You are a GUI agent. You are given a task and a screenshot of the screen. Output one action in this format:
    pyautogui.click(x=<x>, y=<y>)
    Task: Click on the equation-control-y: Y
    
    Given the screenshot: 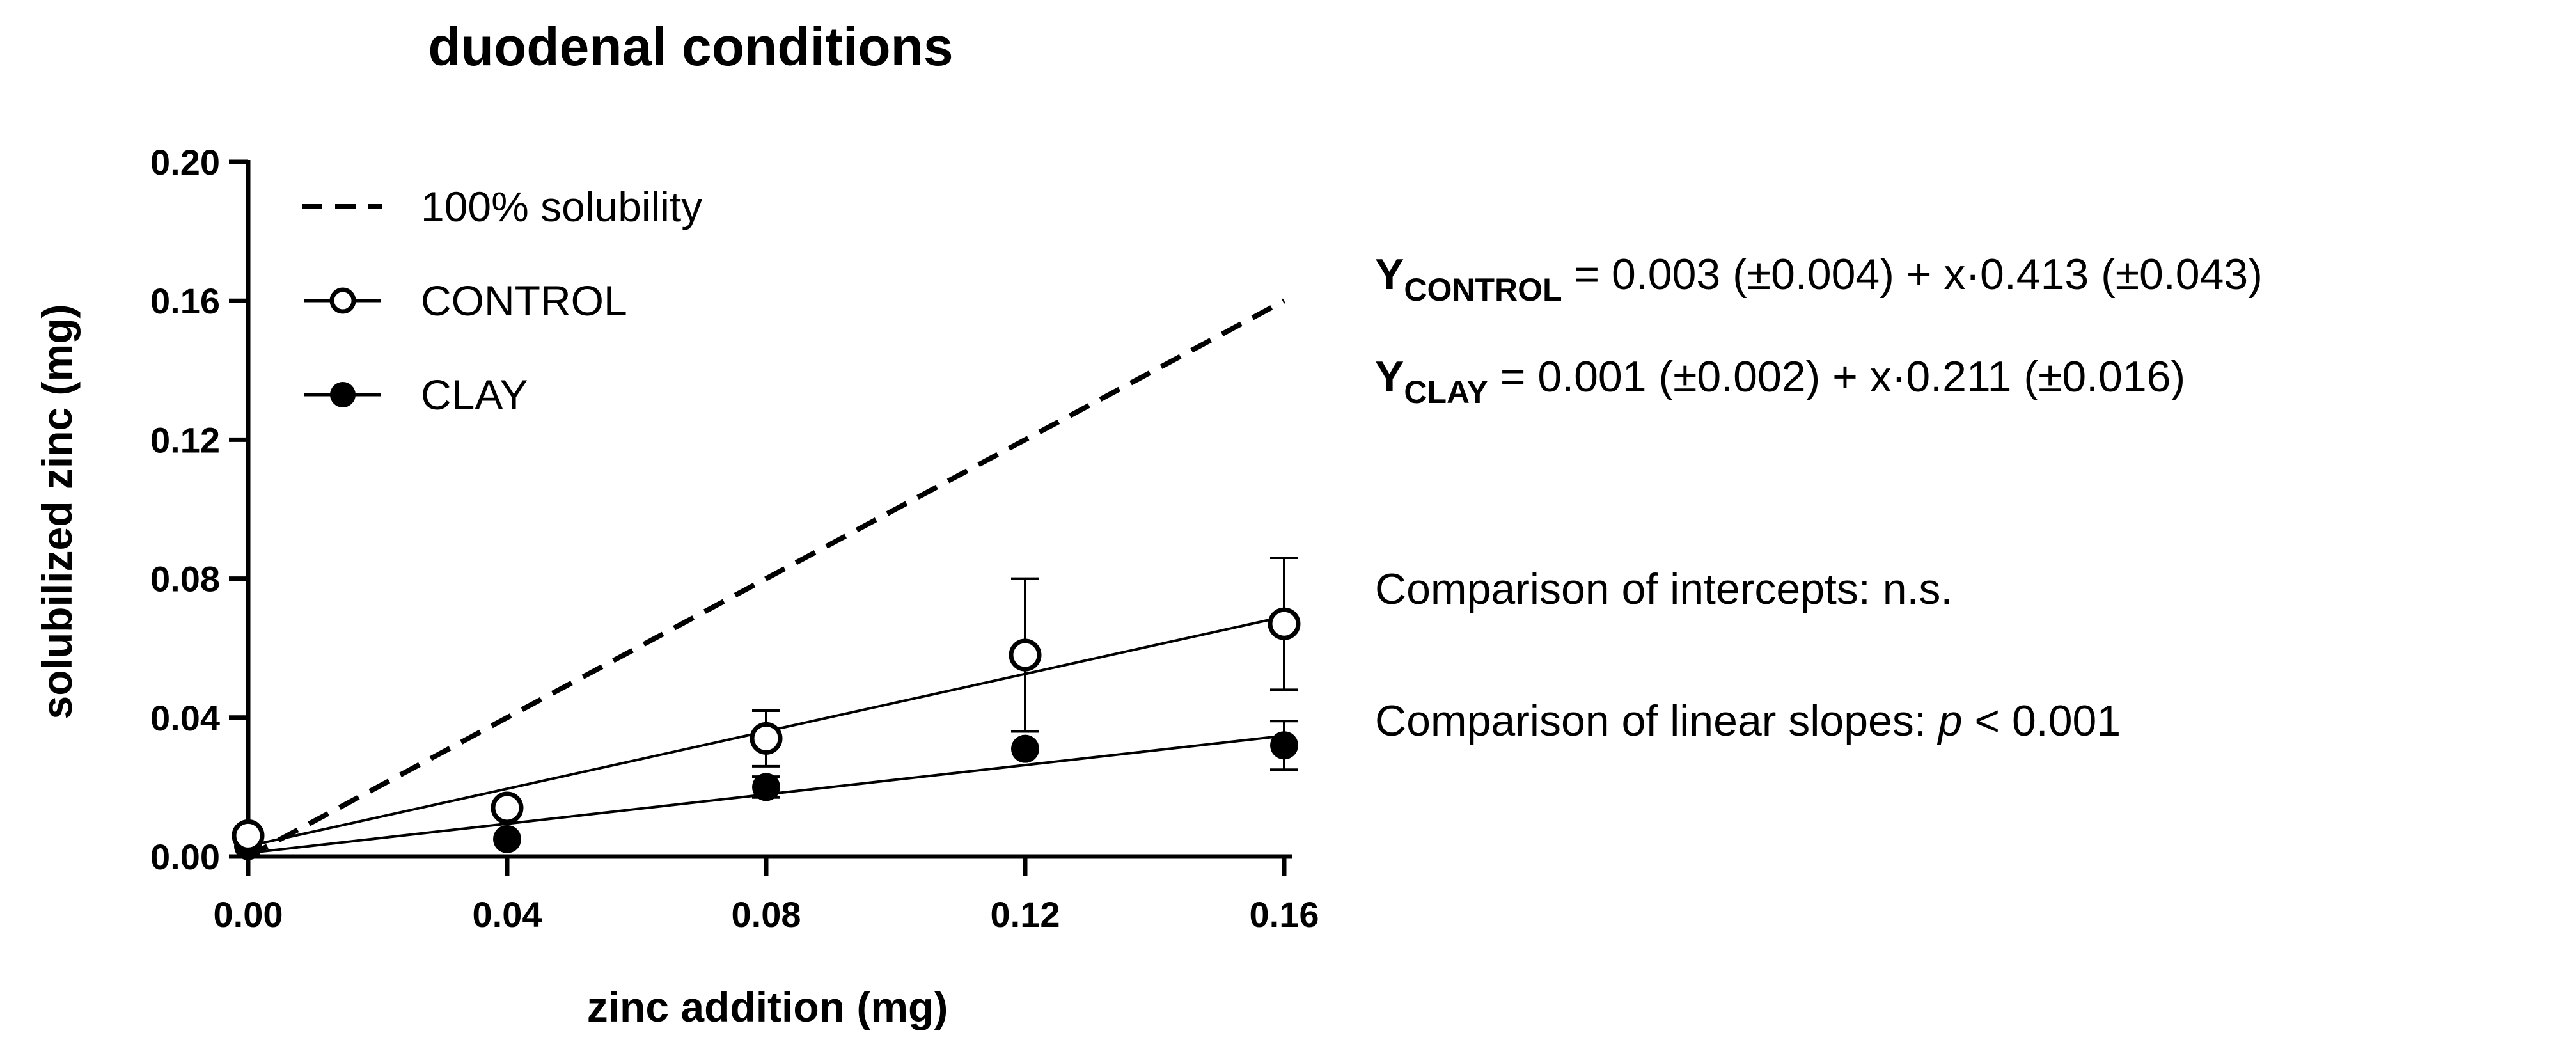 What is the action you would take?
    pyautogui.click(x=1389, y=274)
    